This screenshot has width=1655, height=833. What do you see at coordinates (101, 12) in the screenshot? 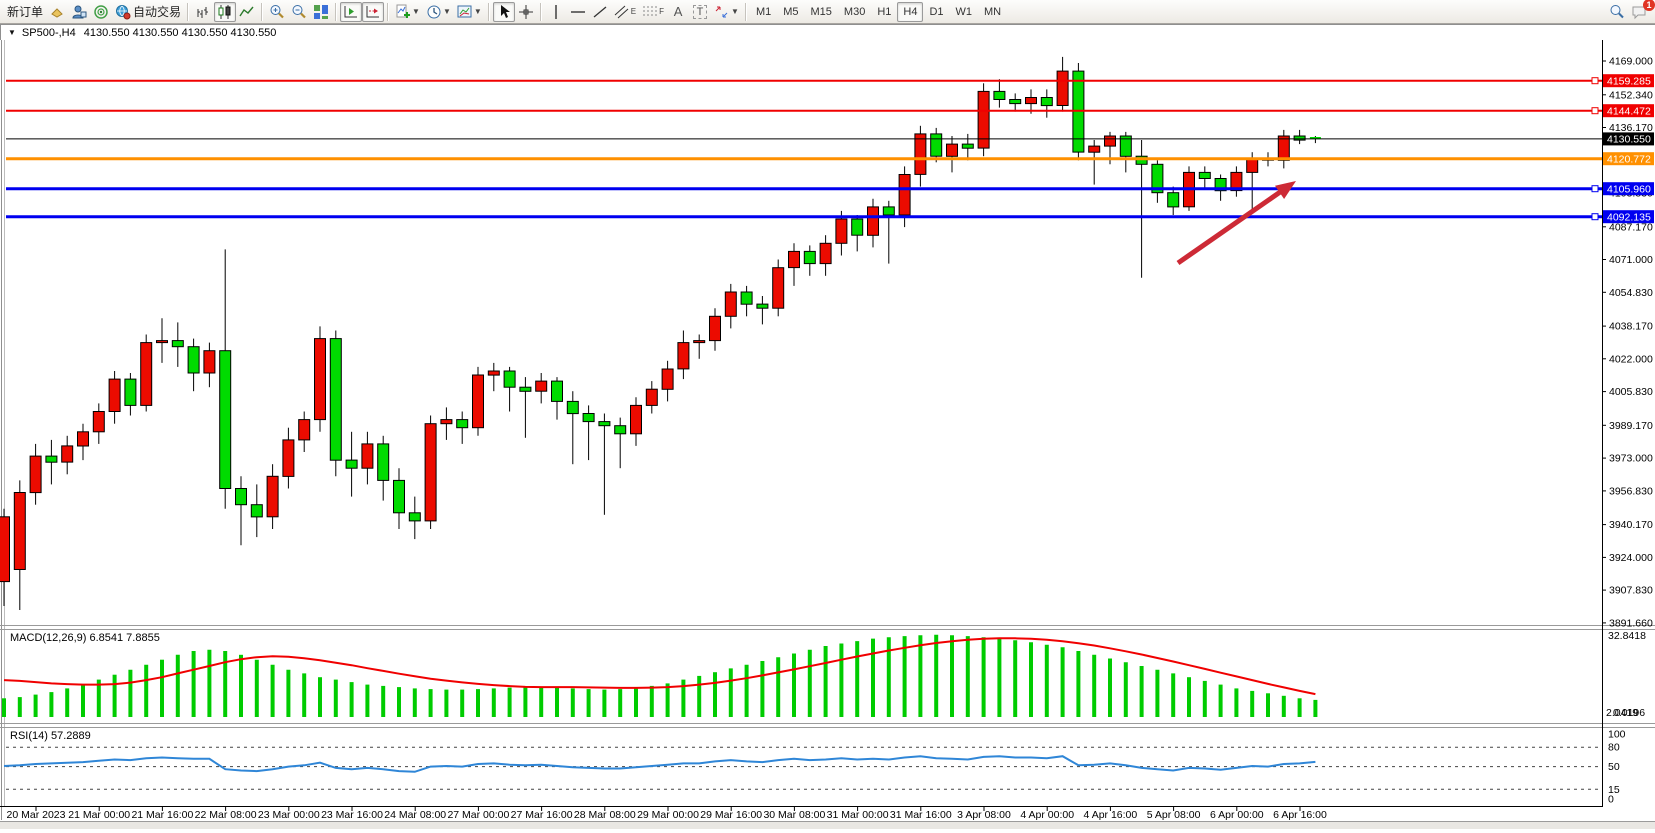
I see `signals-button` at bounding box center [101, 12].